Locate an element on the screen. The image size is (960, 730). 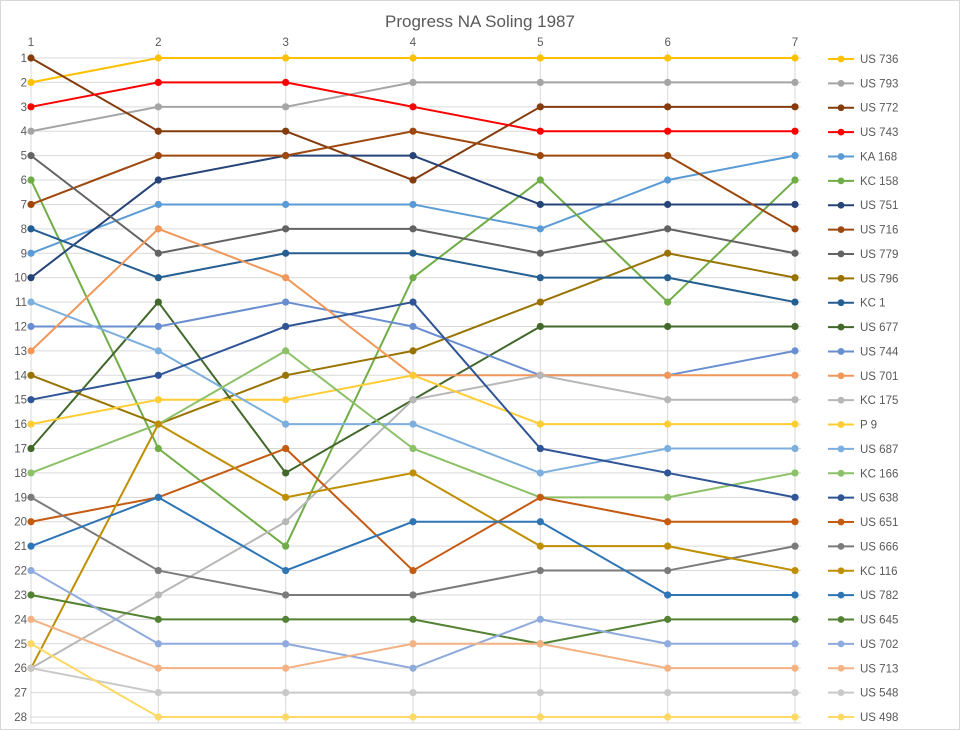
y-tick-label: 8 is located at coordinates (24, 230).